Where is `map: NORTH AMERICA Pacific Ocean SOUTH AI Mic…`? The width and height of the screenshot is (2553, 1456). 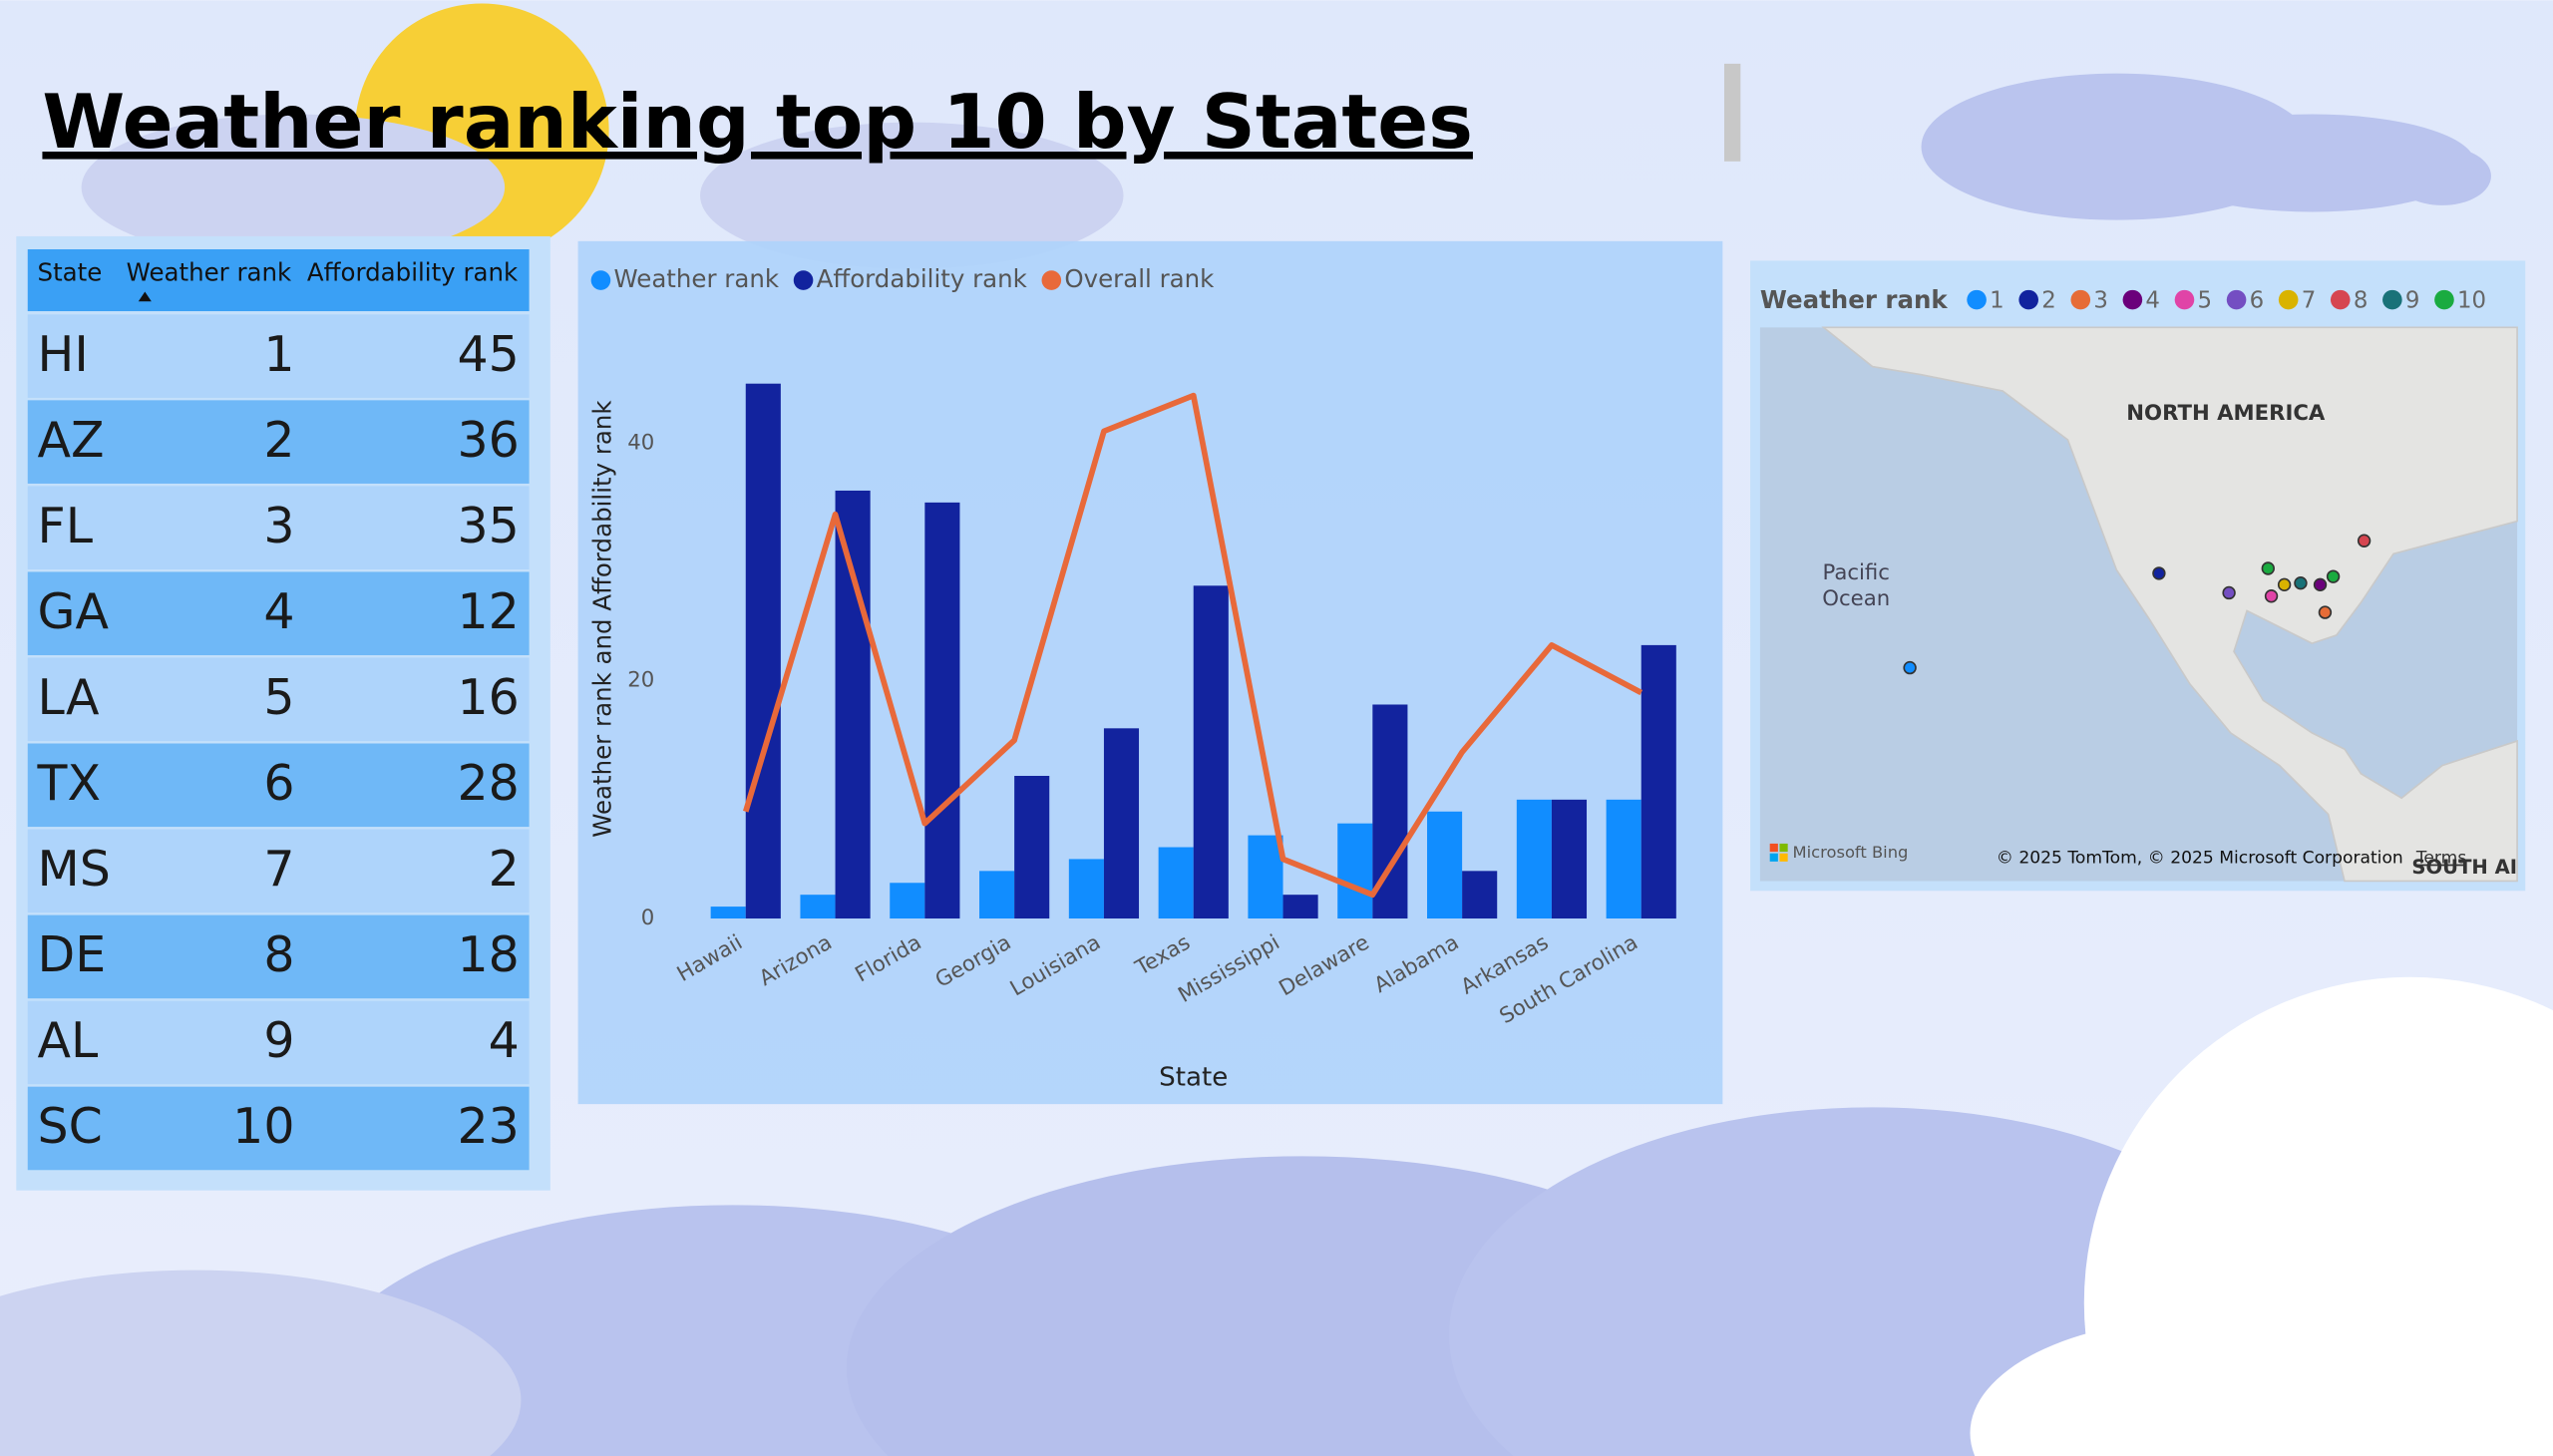 map: NORTH AMERICA Pacific Ocean SOUTH AI Mic… is located at coordinates (2138, 576).